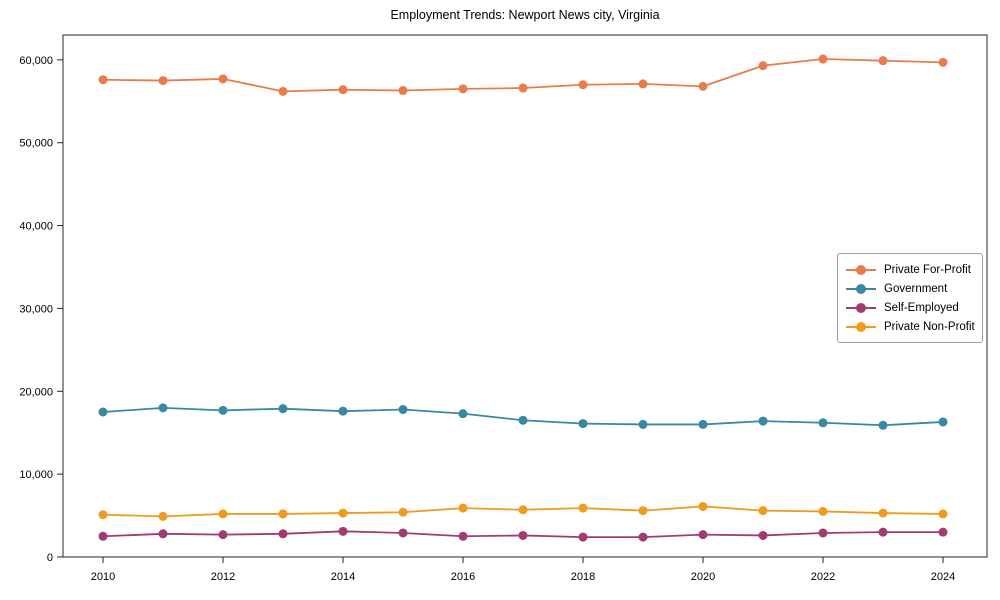  What do you see at coordinates (929, 327) in the screenshot?
I see `legend-label: Private Non-Profit` at bounding box center [929, 327].